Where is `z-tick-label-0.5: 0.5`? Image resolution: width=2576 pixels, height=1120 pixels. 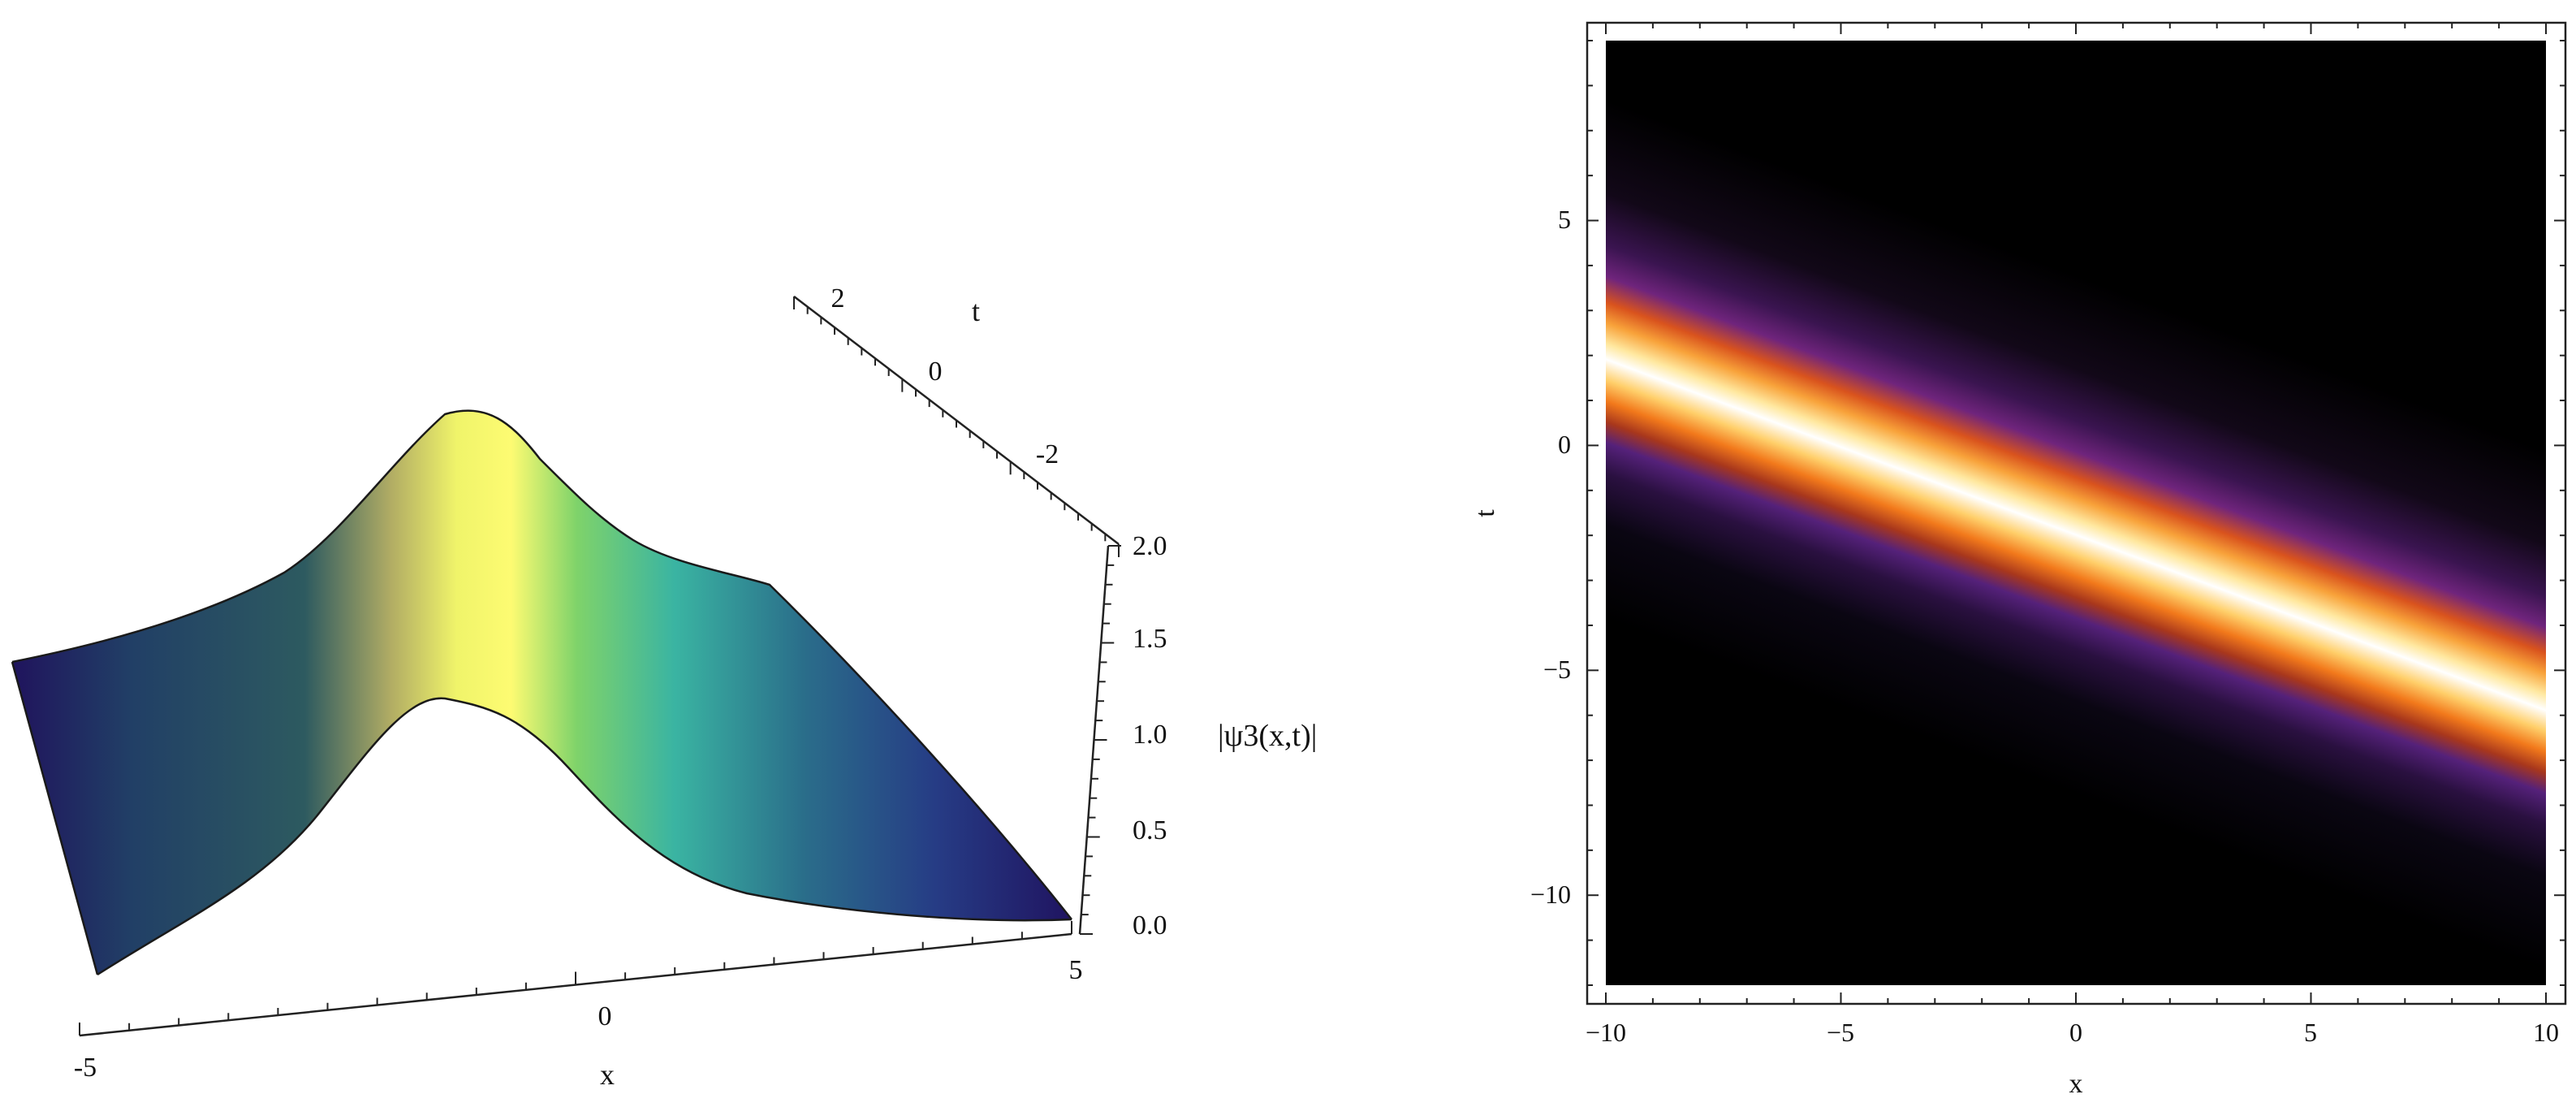 z-tick-label-0.5: 0.5 is located at coordinates (1150, 830).